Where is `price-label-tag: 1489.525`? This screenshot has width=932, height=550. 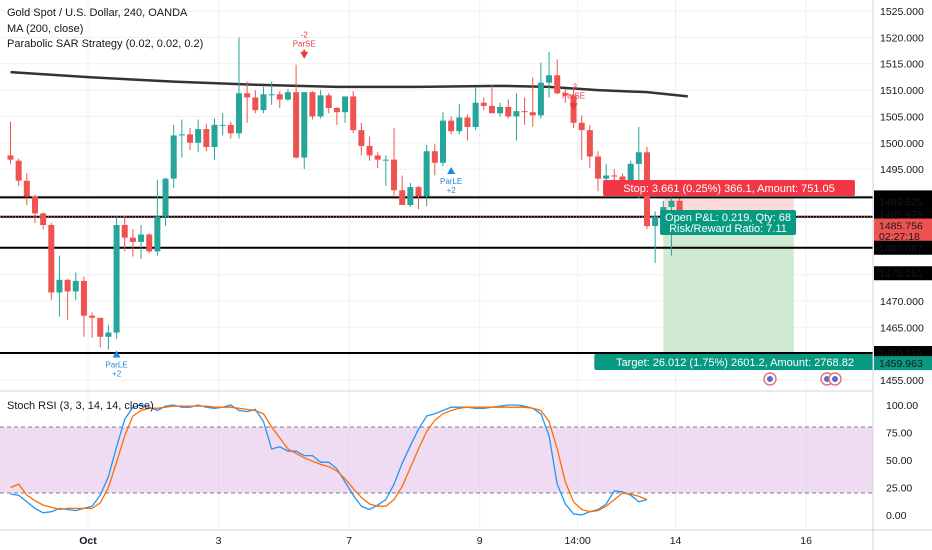 price-label-tag: 1489.525 is located at coordinates (903, 201).